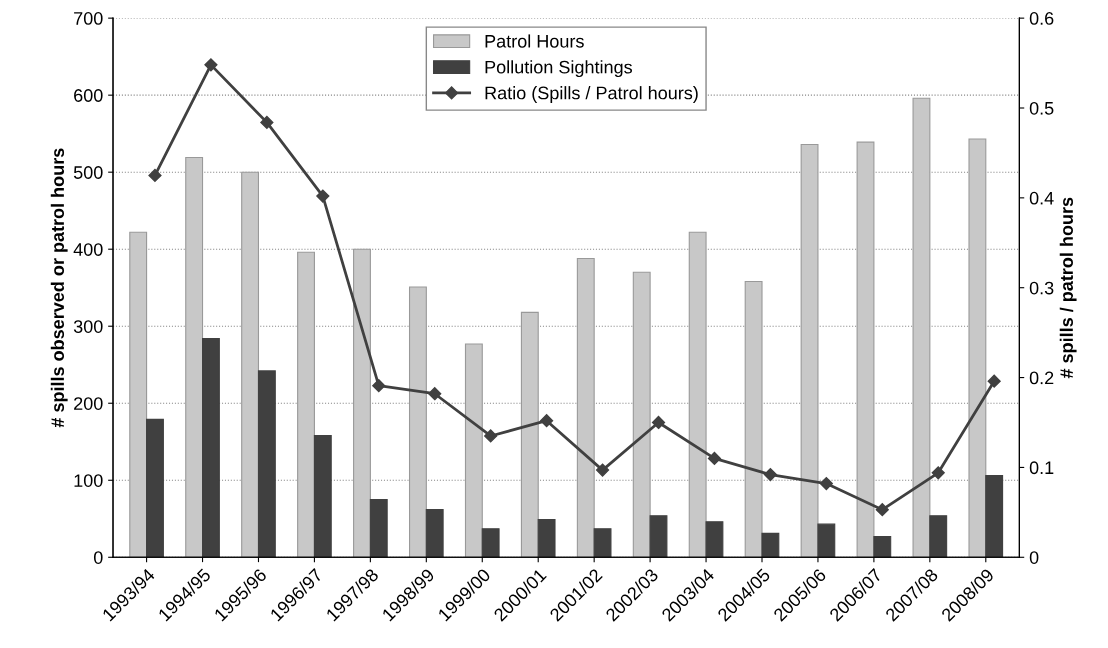  I want to click on y-tick-label: 600, so click(88, 95).